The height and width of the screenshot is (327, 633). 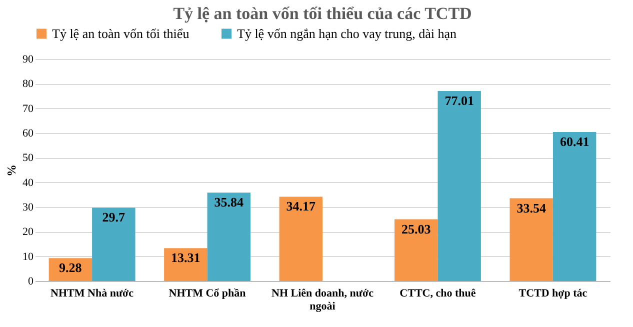 What do you see at coordinates (531, 208) in the screenshot?
I see `data-label: 33.54` at bounding box center [531, 208].